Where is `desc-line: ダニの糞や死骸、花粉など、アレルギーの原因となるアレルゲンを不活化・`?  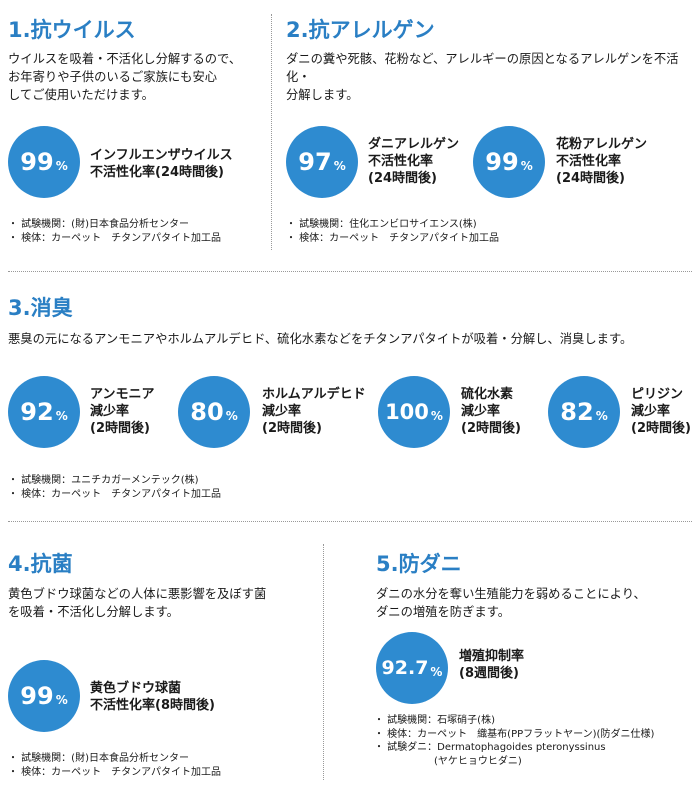
desc-line: ダニの糞や死骸、花粉など、アレルギーの原因となるアレルゲンを不活化・ is located at coordinates (482, 68).